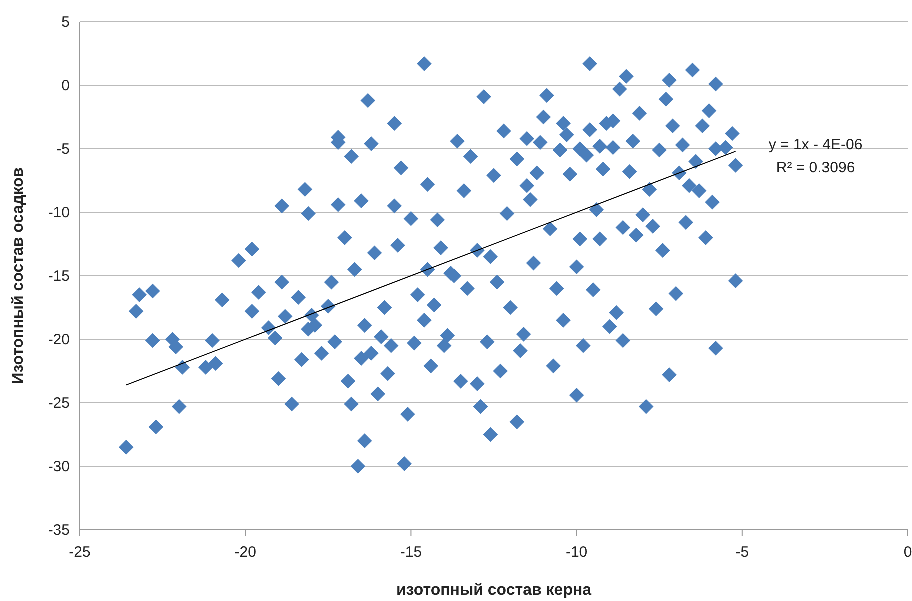  What do you see at coordinates (59, 276) in the screenshot?
I see `y-tick-label: -15` at bounding box center [59, 276].